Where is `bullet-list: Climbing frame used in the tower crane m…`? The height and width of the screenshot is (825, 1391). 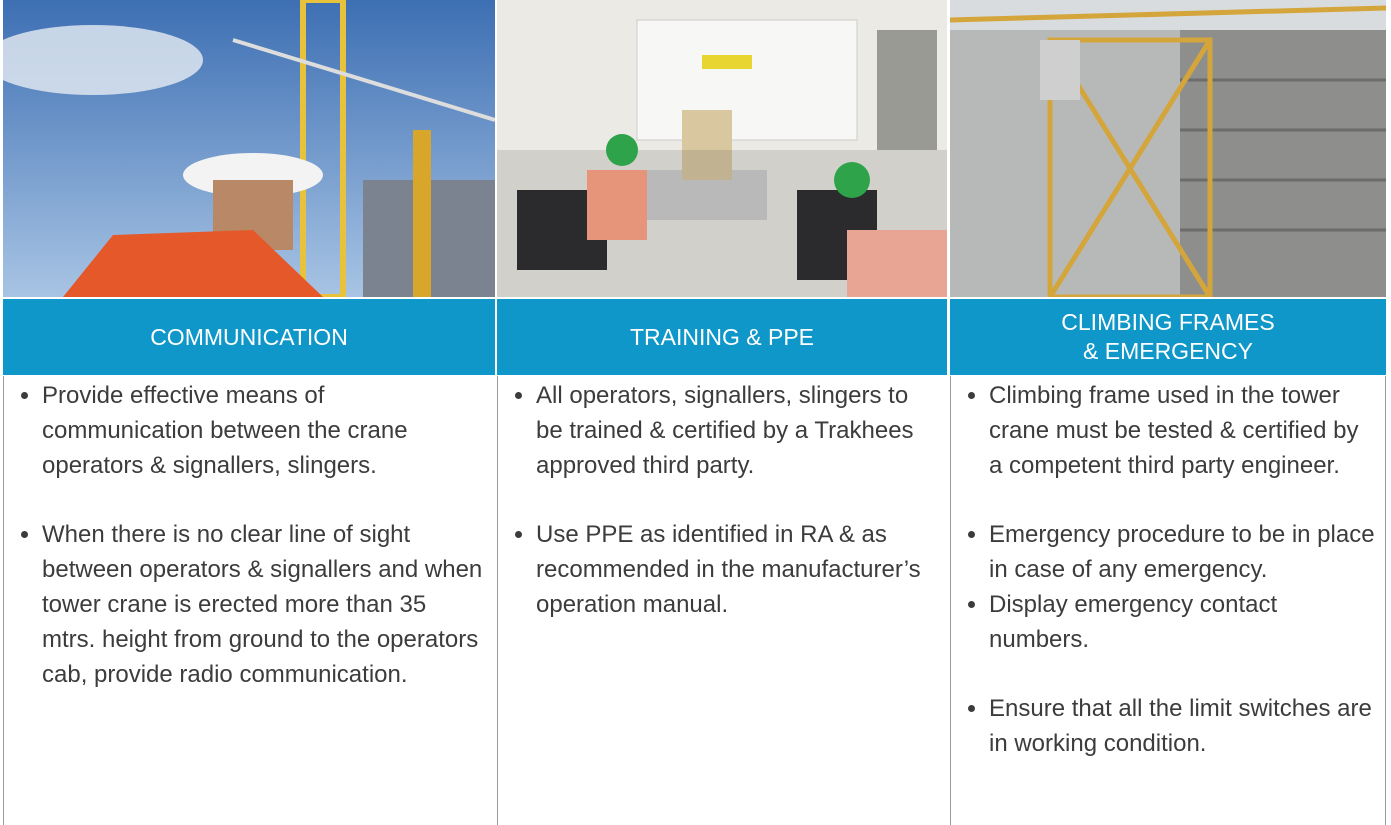 bullet-list: Climbing frame used in the tower crane m… is located at coordinates (1168, 568).